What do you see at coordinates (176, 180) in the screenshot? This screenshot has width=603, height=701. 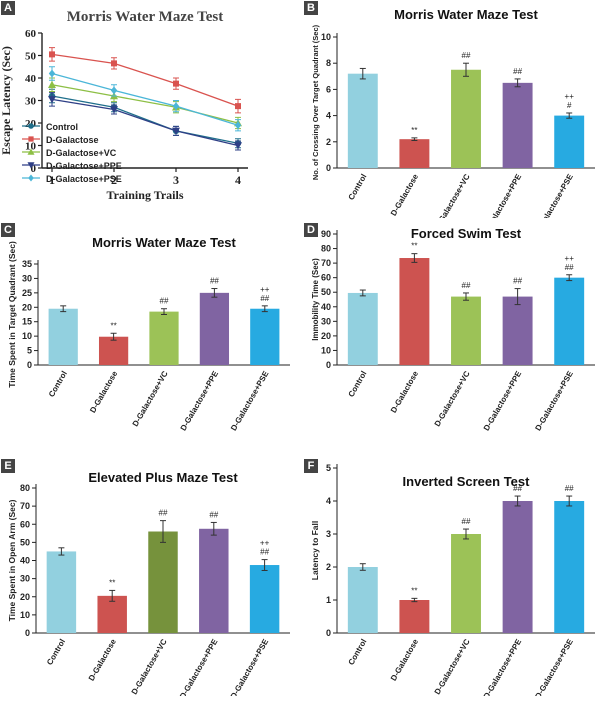 I see `x-tick-label: 3` at bounding box center [176, 180].